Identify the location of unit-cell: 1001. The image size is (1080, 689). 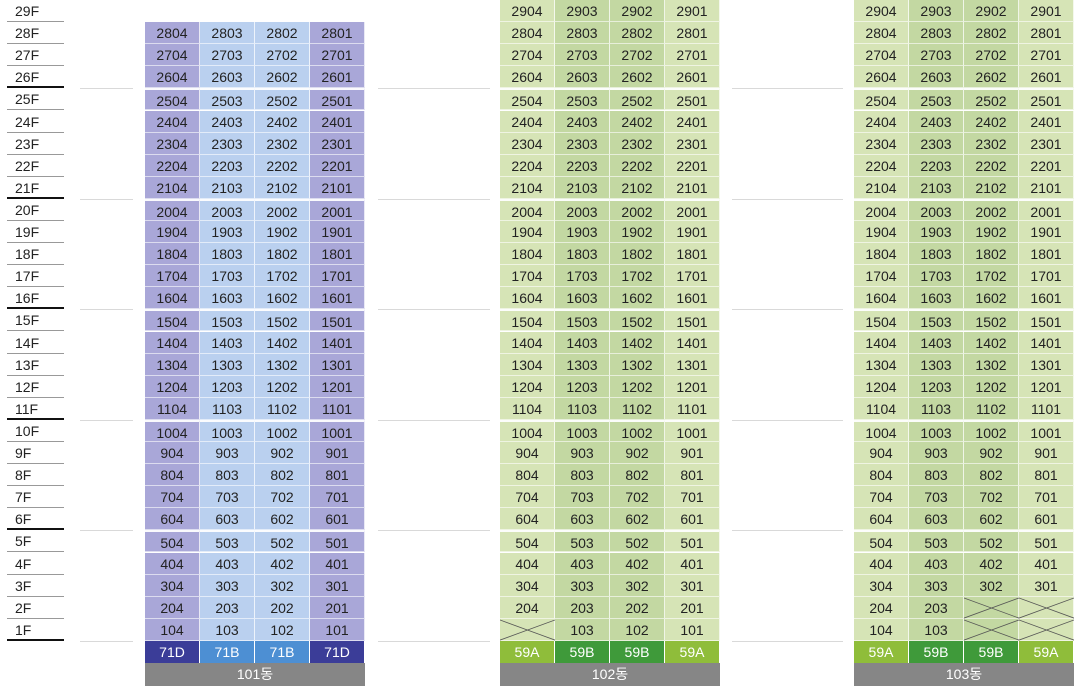
(1046, 430).